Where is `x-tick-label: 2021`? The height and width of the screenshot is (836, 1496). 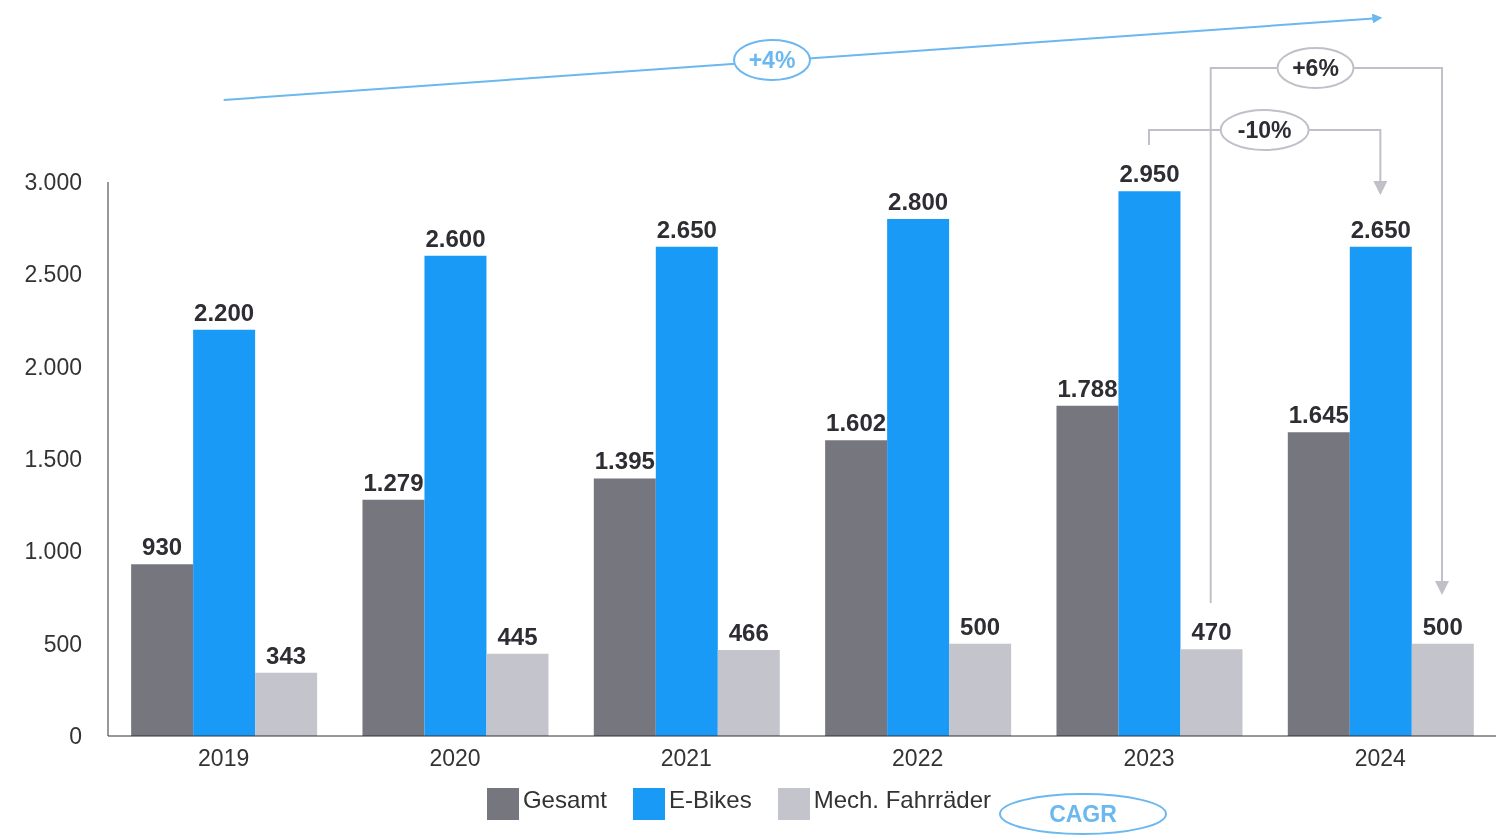 x-tick-label: 2021 is located at coordinates (686, 758).